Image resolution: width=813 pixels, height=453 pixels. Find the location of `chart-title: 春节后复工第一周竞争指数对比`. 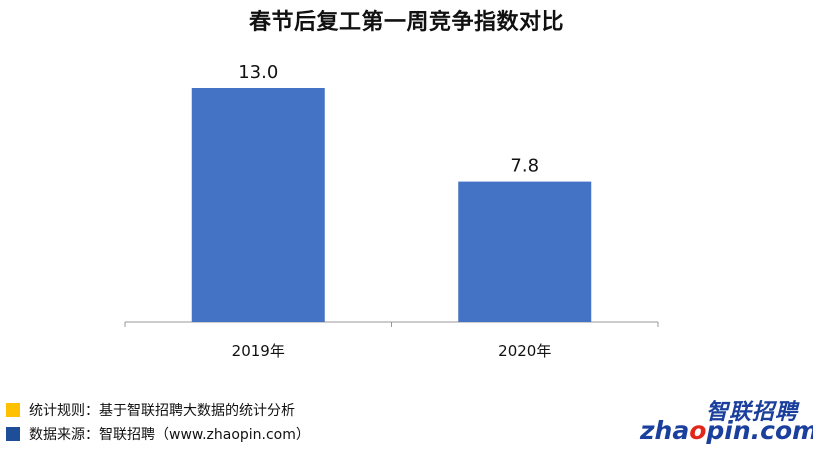

chart-title: 春节后复工第一周竞争指数对比 is located at coordinates (406, 22).